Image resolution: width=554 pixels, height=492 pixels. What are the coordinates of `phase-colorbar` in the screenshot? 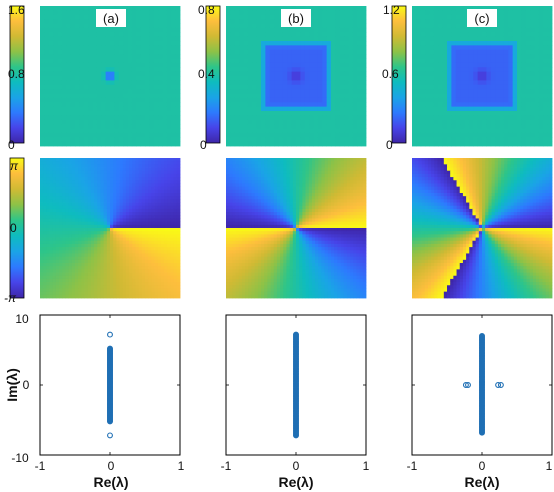 It's located at (17, 228).